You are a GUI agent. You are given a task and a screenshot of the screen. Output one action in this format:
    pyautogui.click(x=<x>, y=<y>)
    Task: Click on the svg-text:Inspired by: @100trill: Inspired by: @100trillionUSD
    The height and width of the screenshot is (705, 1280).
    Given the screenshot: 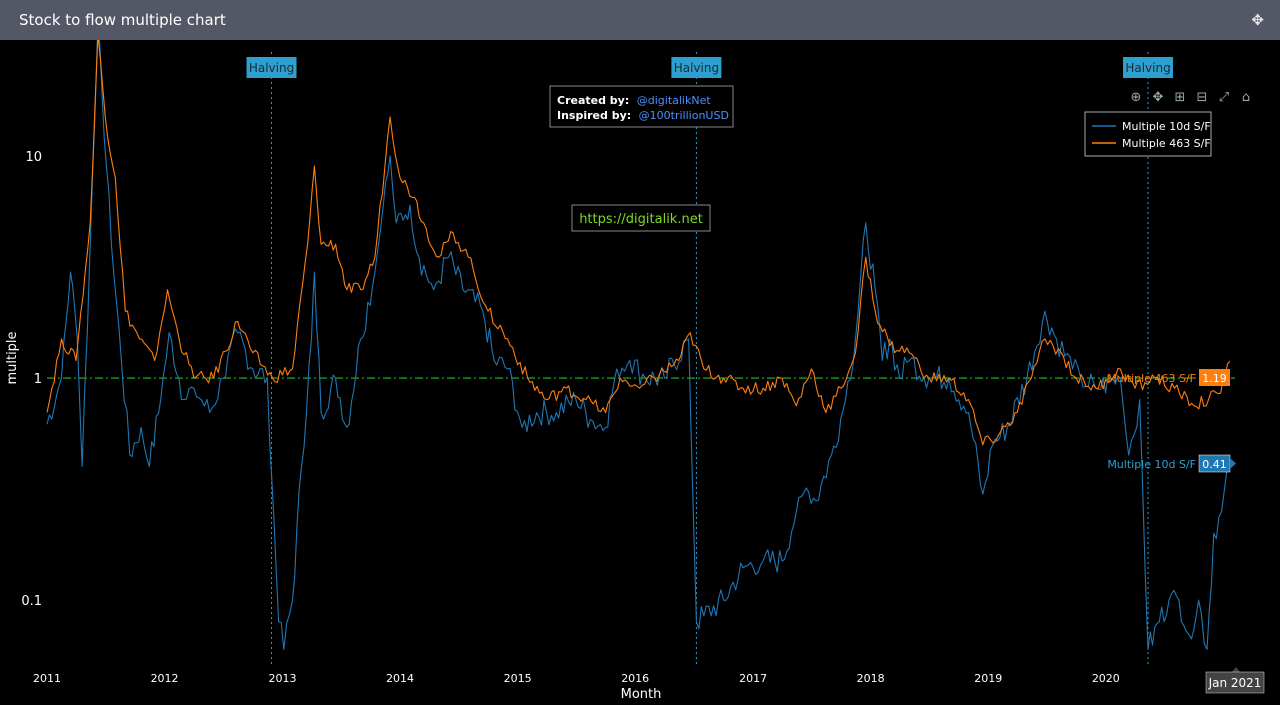 What is the action you would take?
    pyautogui.click(x=643, y=115)
    